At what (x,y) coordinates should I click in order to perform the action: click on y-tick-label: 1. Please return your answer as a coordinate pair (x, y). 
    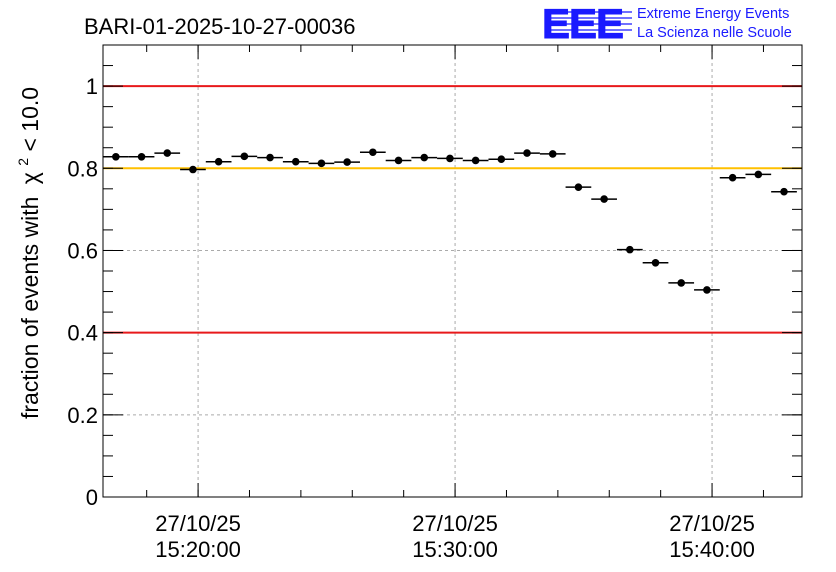
    Looking at the image, I should click on (92, 86).